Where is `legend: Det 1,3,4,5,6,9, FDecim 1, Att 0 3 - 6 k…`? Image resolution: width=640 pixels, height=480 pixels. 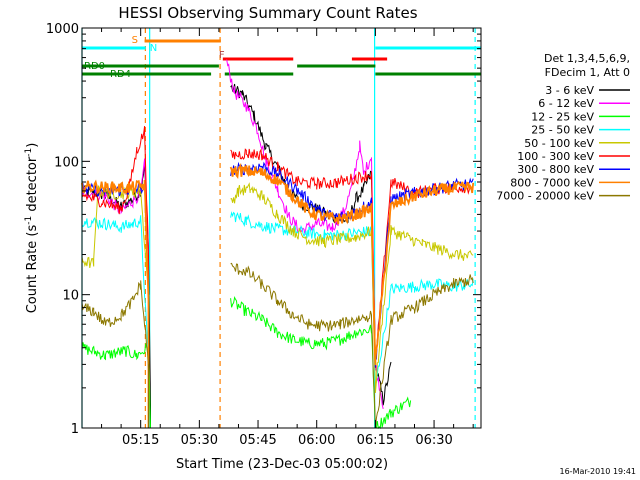
legend: Det 1,3,4,5,6,9, FDecim 1, Att 0 3 - 6 k… is located at coordinates (563, 127).